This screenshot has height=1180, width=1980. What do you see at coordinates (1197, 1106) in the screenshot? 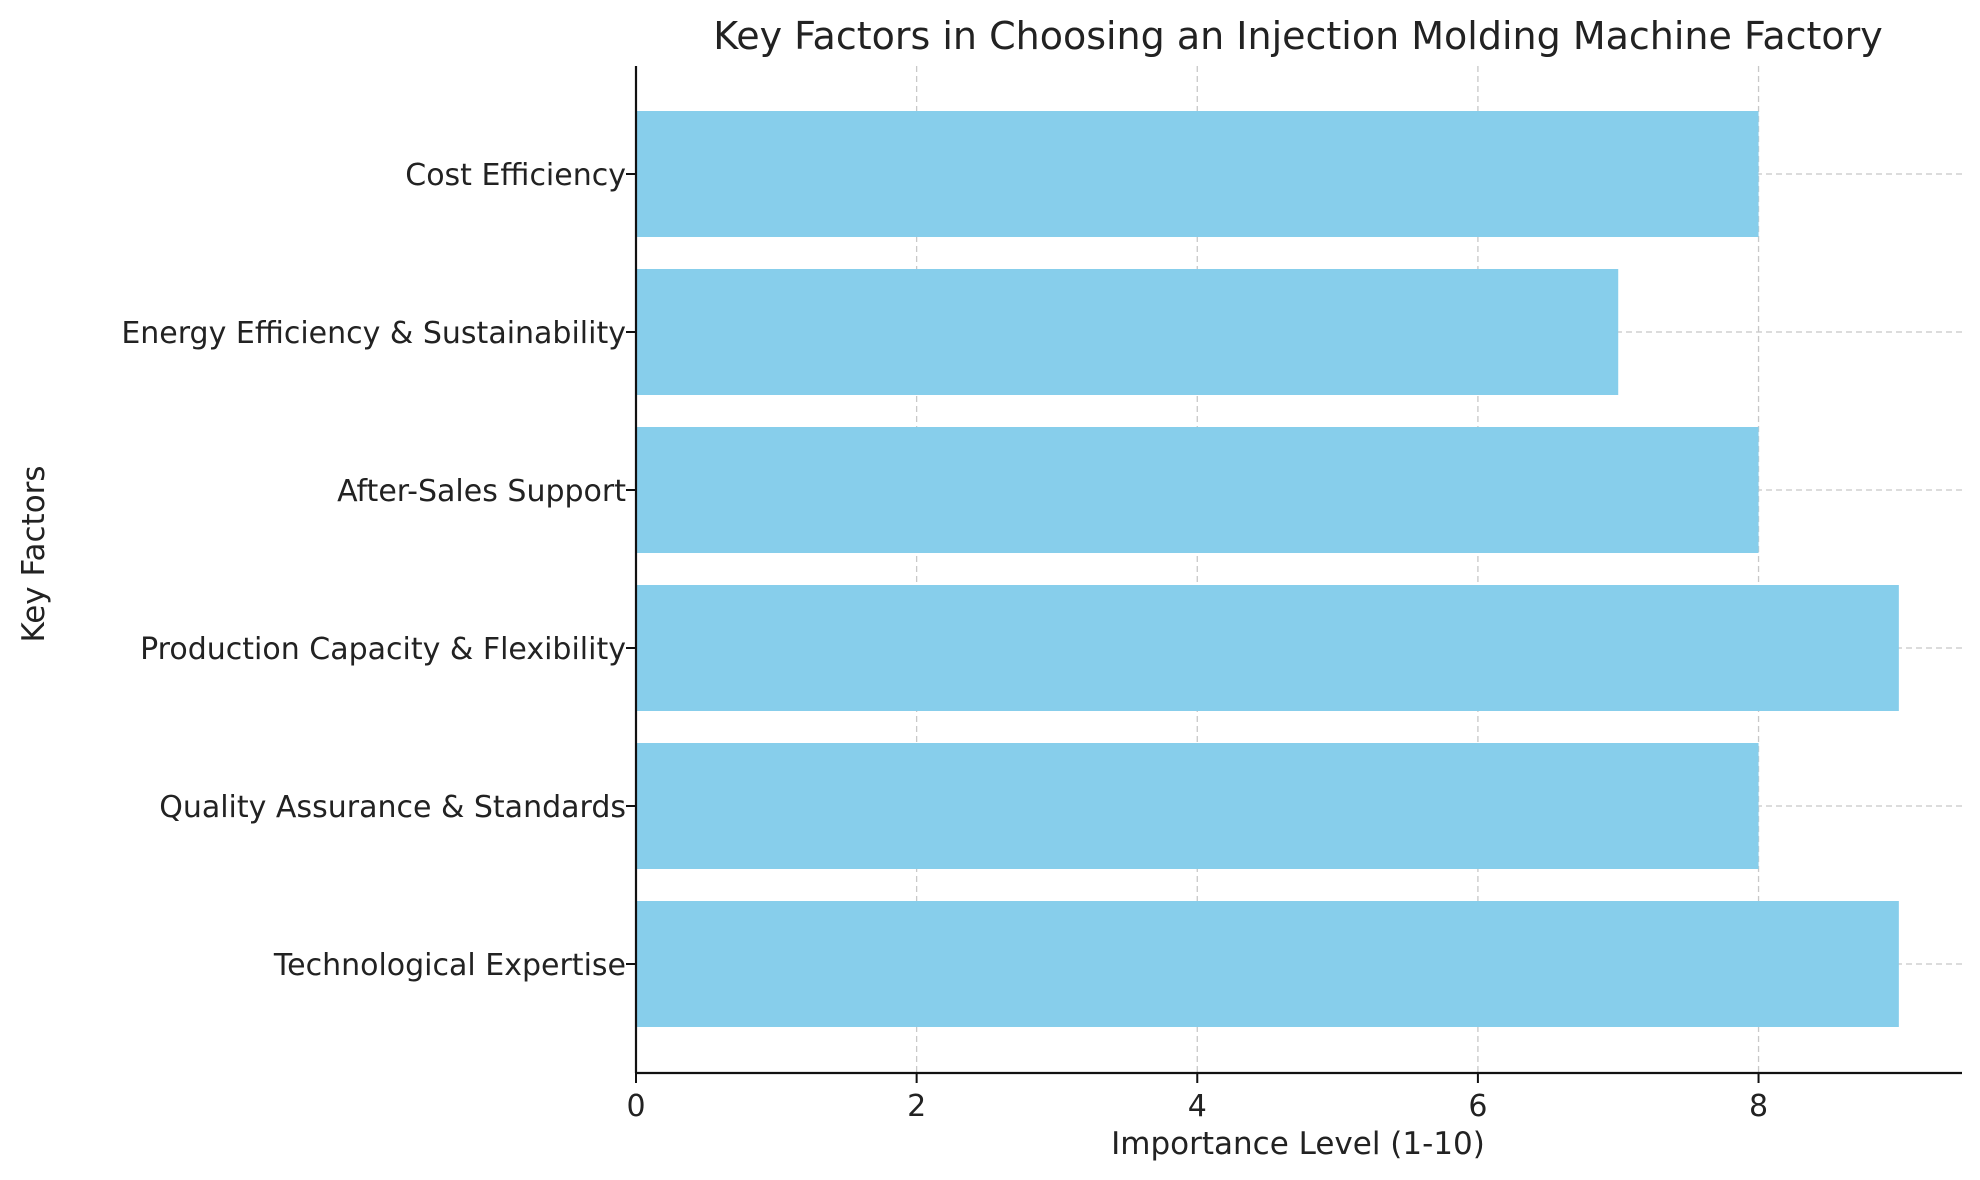
I see `x-tick-label: 4` at bounding box center [1197, 1106].